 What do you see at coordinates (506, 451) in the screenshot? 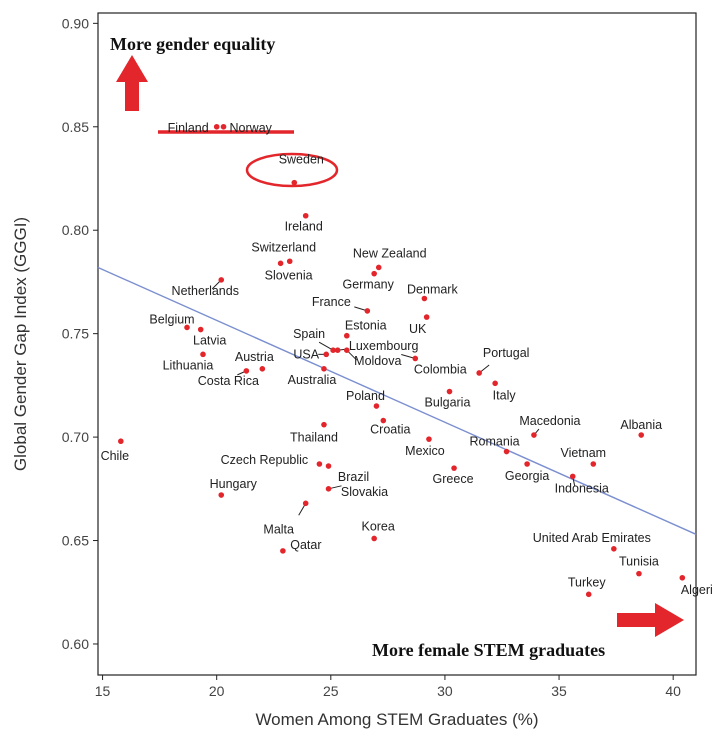
I see `point-romania` at bounding box center [506, 451].